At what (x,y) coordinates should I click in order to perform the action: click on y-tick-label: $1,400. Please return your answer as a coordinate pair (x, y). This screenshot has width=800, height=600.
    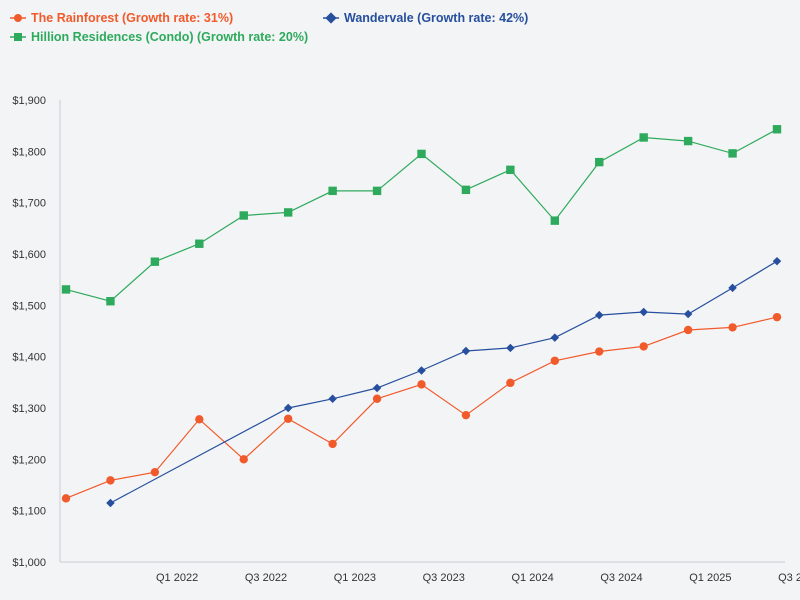
    Looking at the image, I should click on (29, 358).